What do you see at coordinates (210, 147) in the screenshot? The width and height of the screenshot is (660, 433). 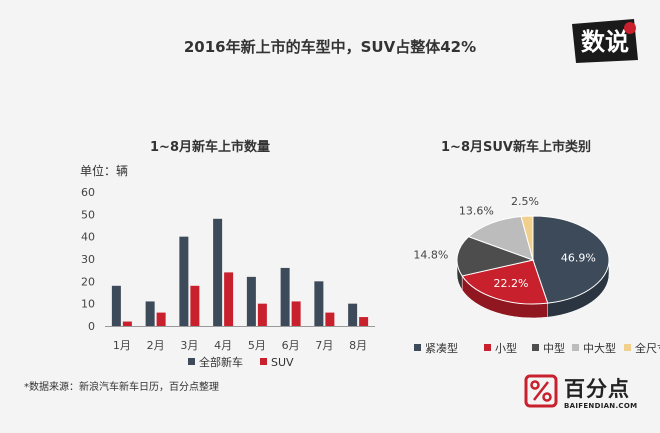 I see `bar-chart-title: 1~8月新车上市数量` at bounding box center [210, 147].